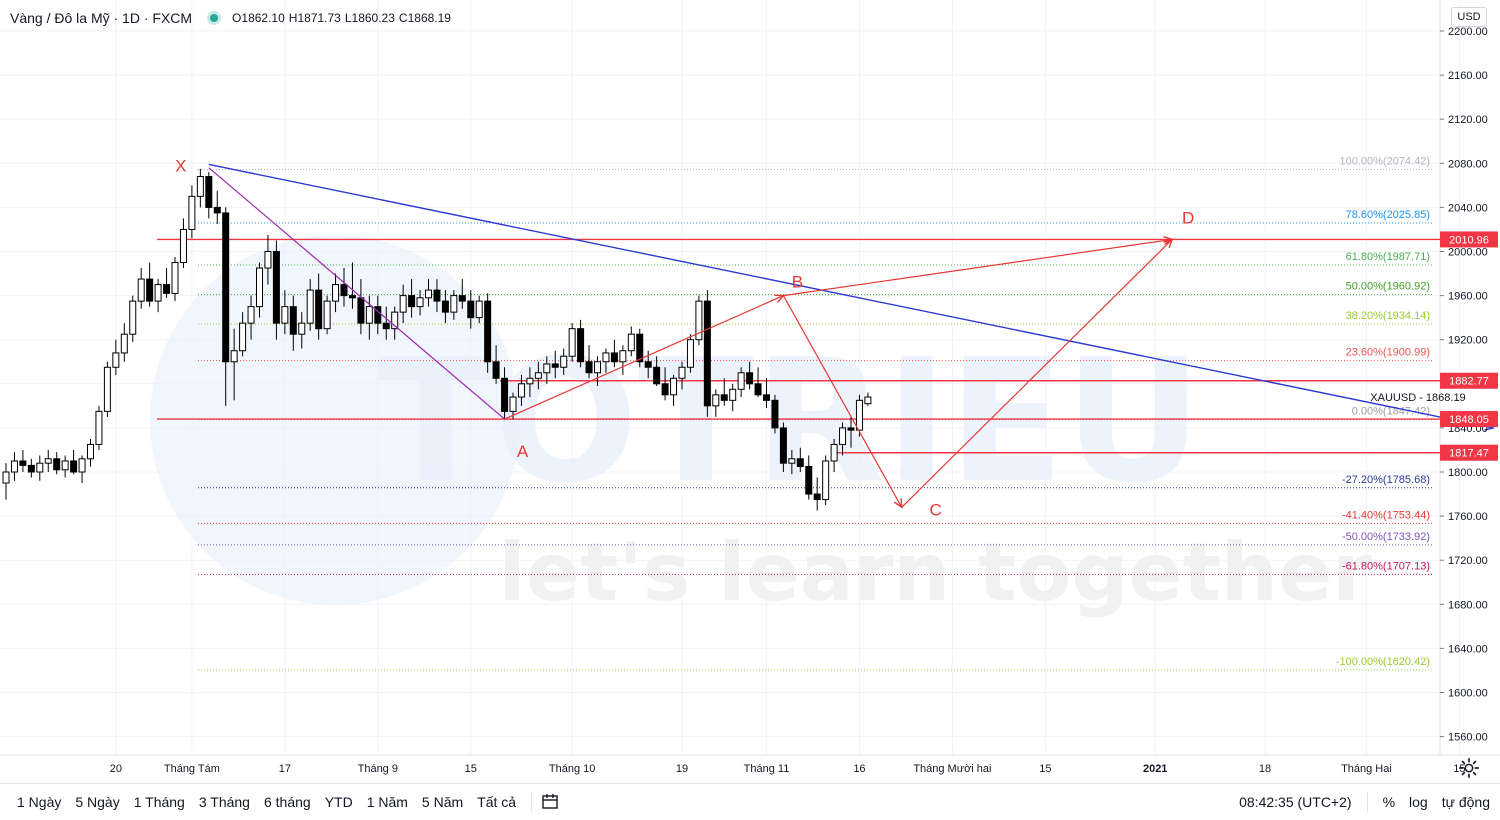 Image resolution: width=1500 pixels, height=820 pixels. Describe the element at coordinates (1388, 287) in the screenshot. I see `fib-level-label: 50.00%(1960.92)` at that location.